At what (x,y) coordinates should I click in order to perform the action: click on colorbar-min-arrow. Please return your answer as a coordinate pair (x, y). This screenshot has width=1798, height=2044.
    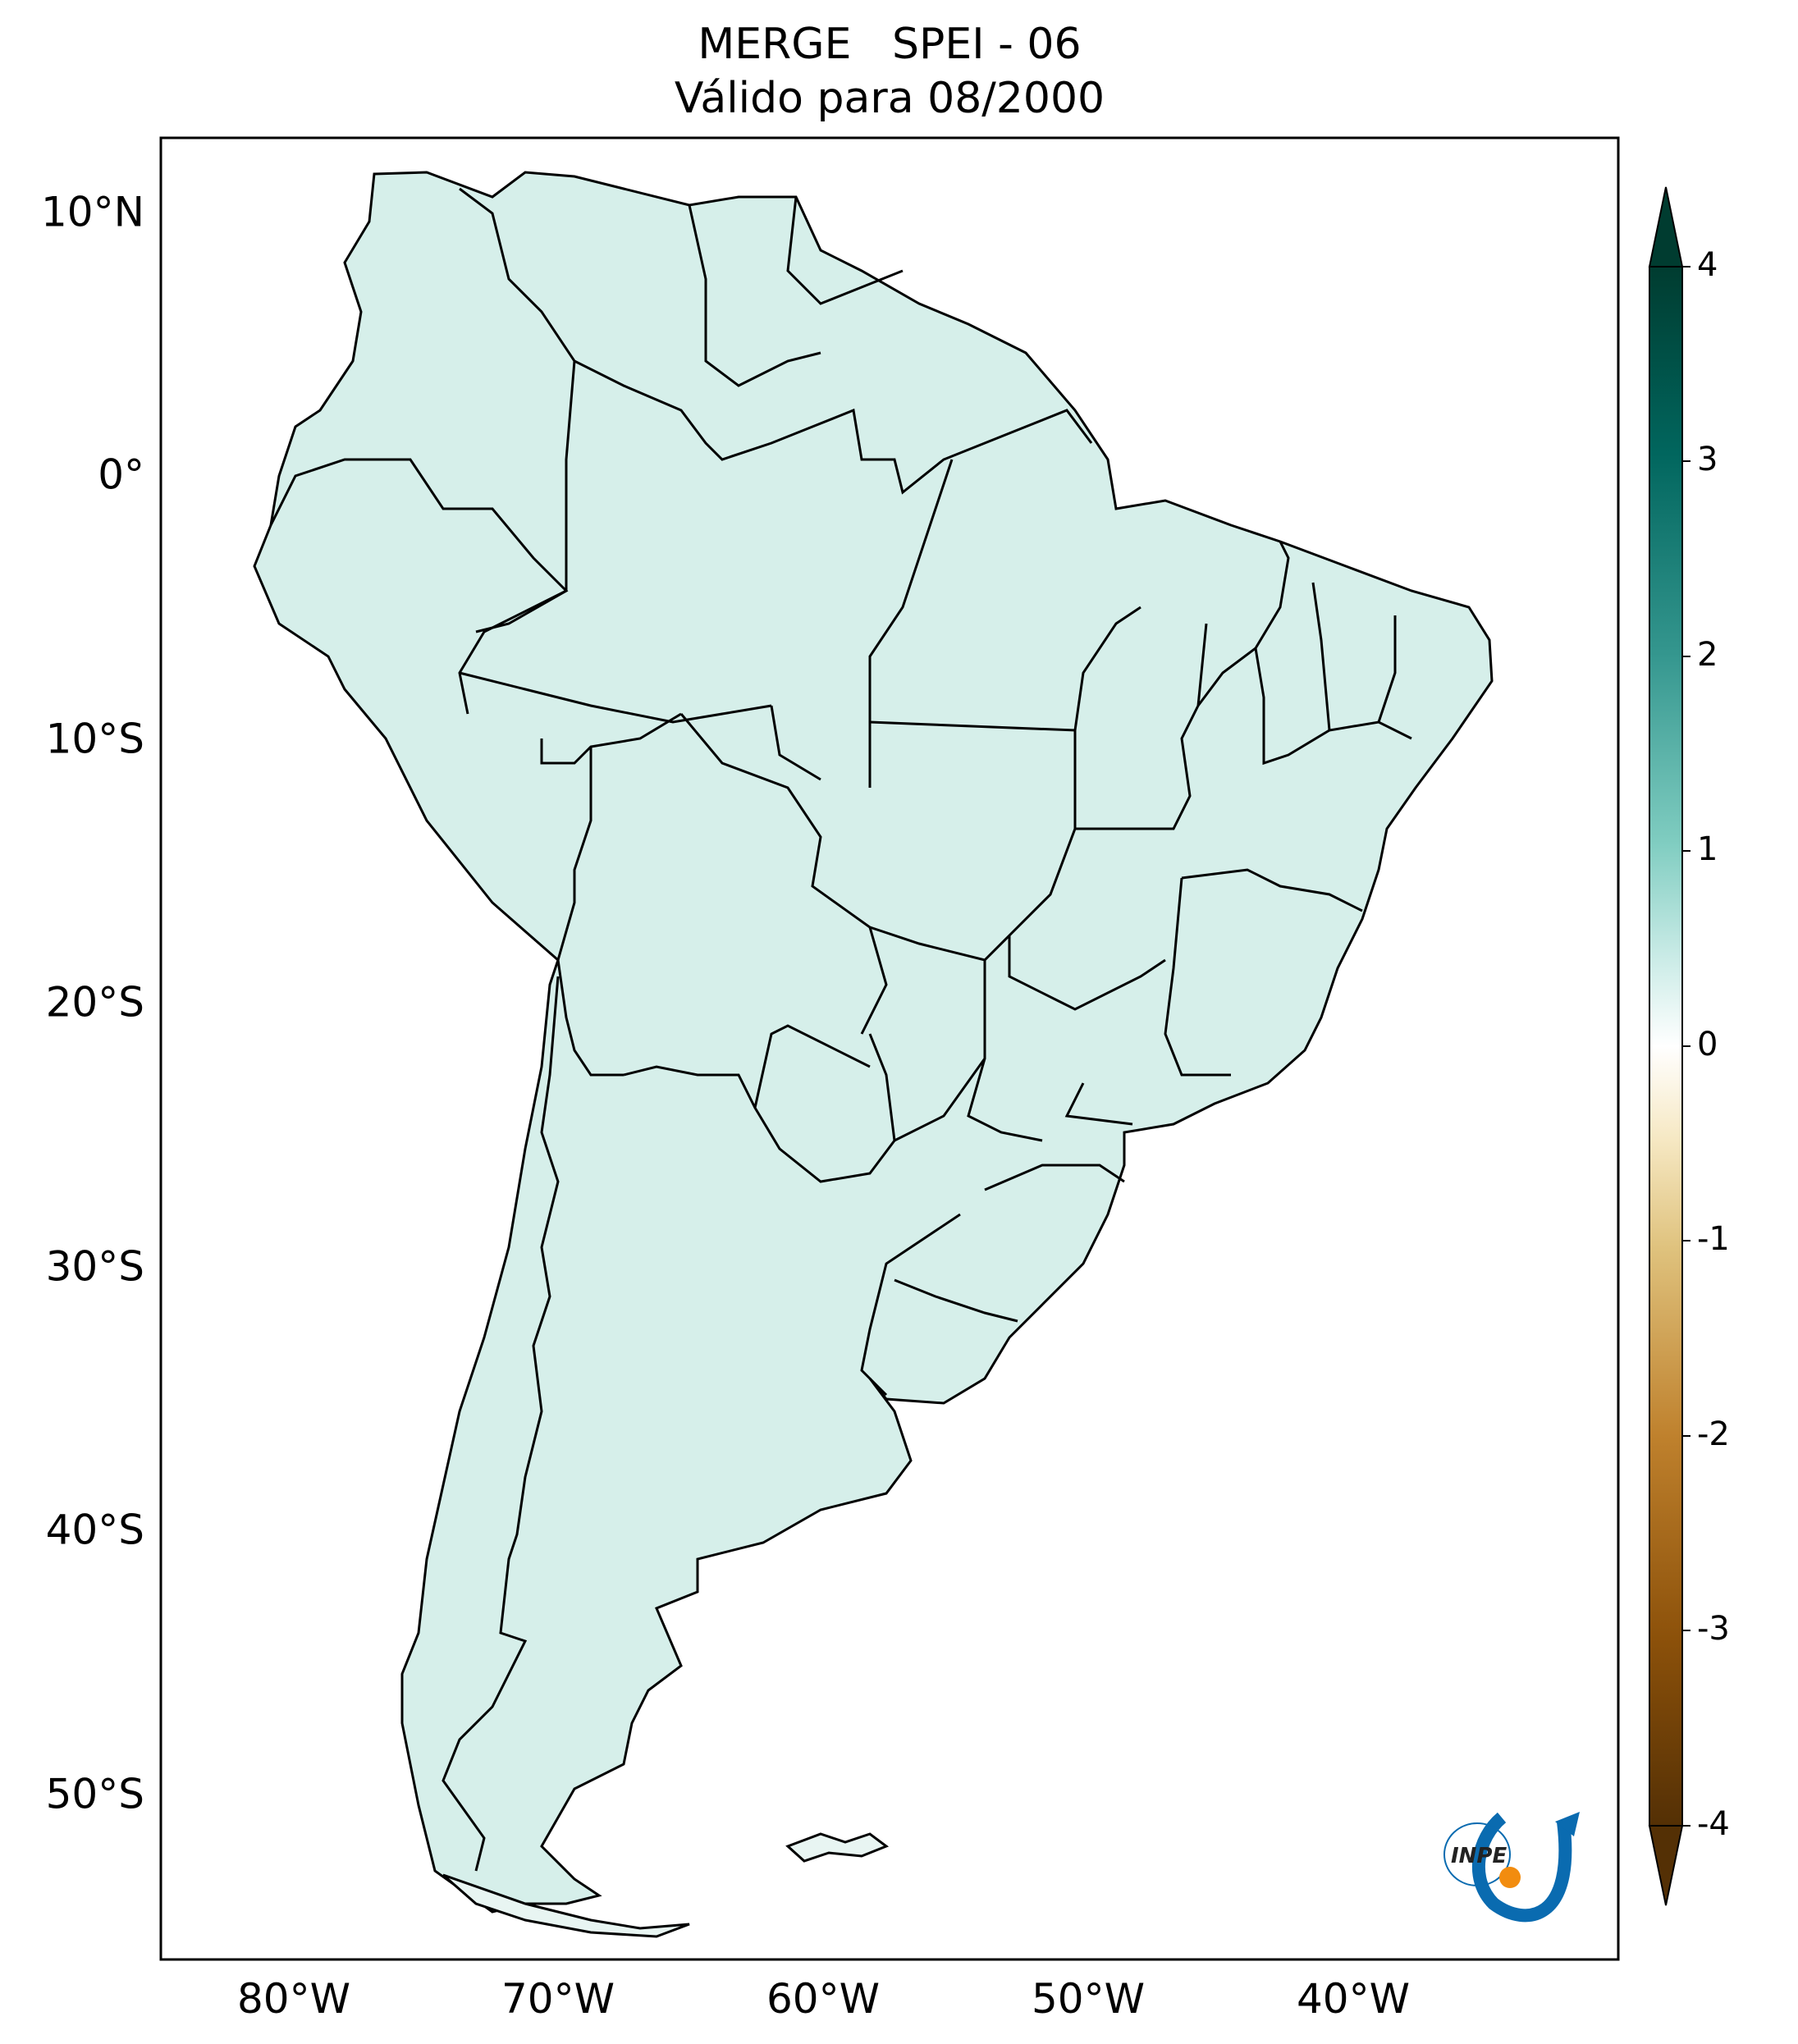
    Looking at the image, I should click on (1666, 1865).